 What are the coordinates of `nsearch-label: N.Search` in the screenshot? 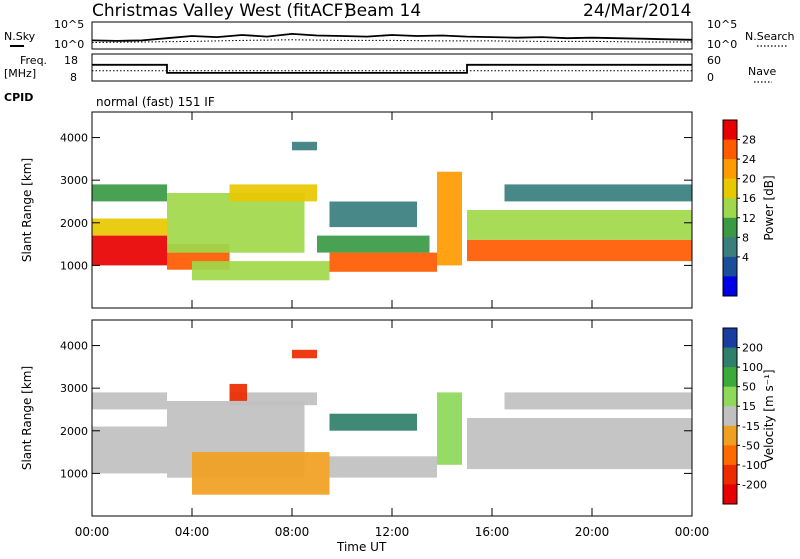 It's located at (770, 36).